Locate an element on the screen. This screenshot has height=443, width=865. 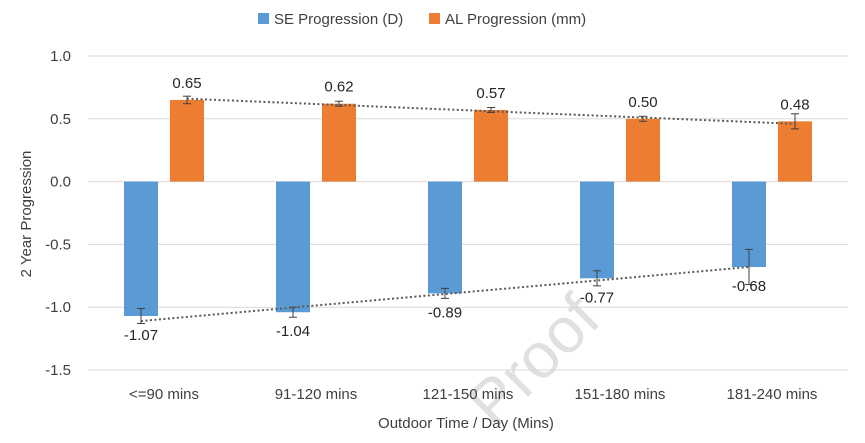
x-tick-label: 151-180 mins is located at coordinates (620, 394).